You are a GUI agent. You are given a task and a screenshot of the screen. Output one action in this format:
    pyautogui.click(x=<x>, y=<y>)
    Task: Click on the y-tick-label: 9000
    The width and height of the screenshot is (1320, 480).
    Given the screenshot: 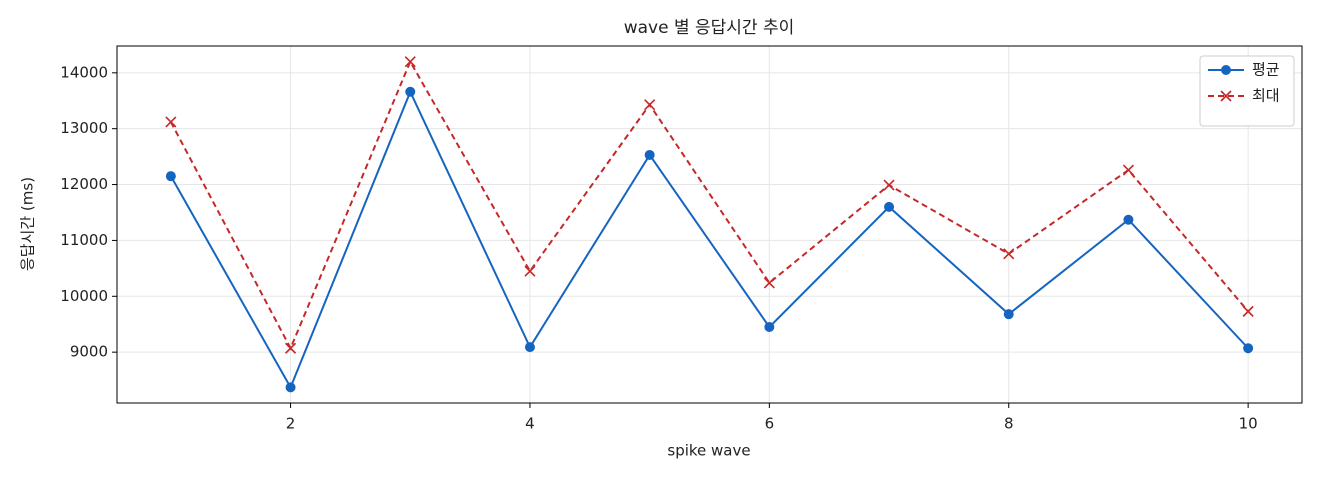 What is the action you would take?
    pyautogui.click(x=89, y=352)
    